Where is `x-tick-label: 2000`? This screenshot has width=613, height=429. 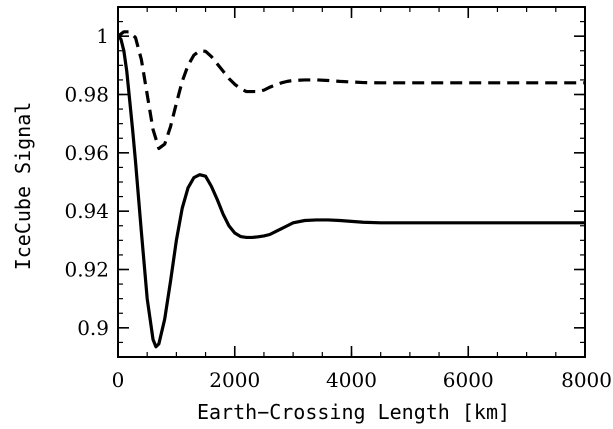 x-tick-label: 2000 is located at coordinates (234, 380).